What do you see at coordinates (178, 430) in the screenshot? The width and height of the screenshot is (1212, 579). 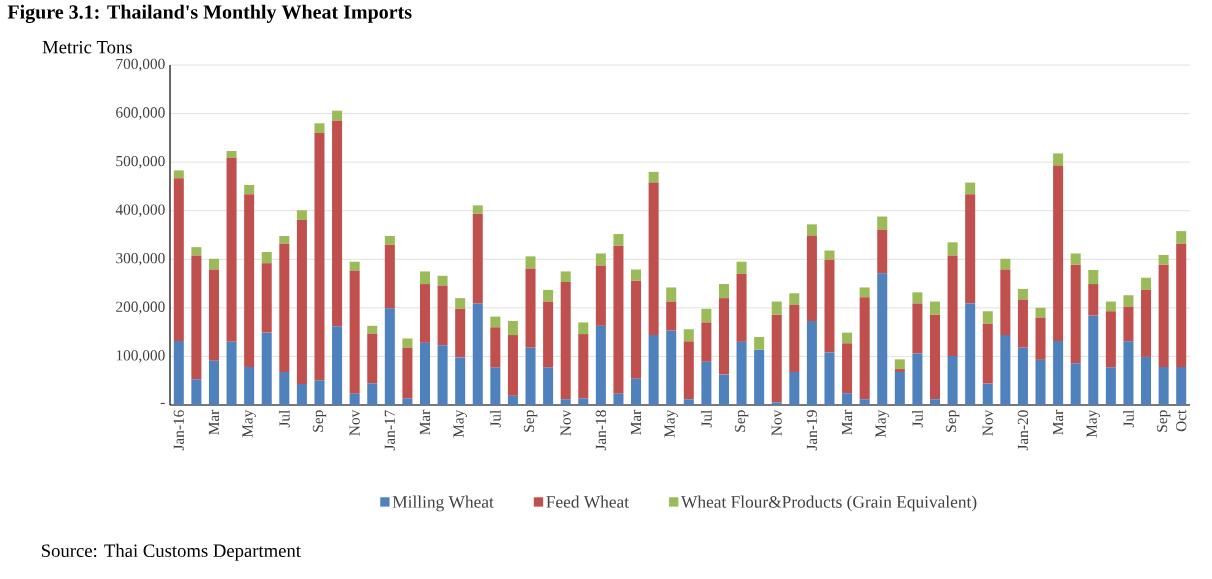 I see `x-tick-label: Jan-16` at bounding box center [178, 430].